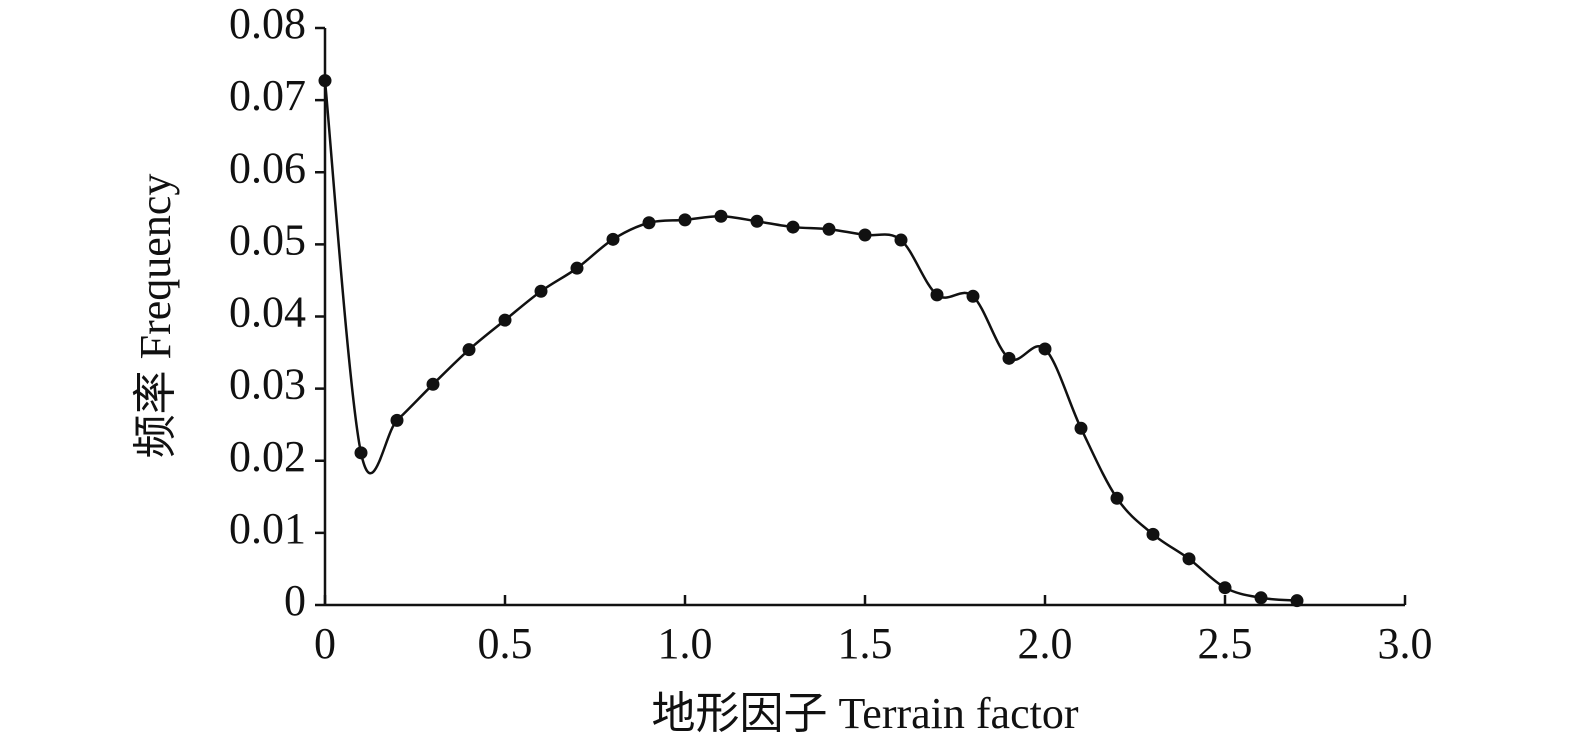 The width and height of the screenshot is (1575, 753). Describe the element at coordinates (685, 643) in the screenshot. I see `x-tick-label: 1.0` at that location.